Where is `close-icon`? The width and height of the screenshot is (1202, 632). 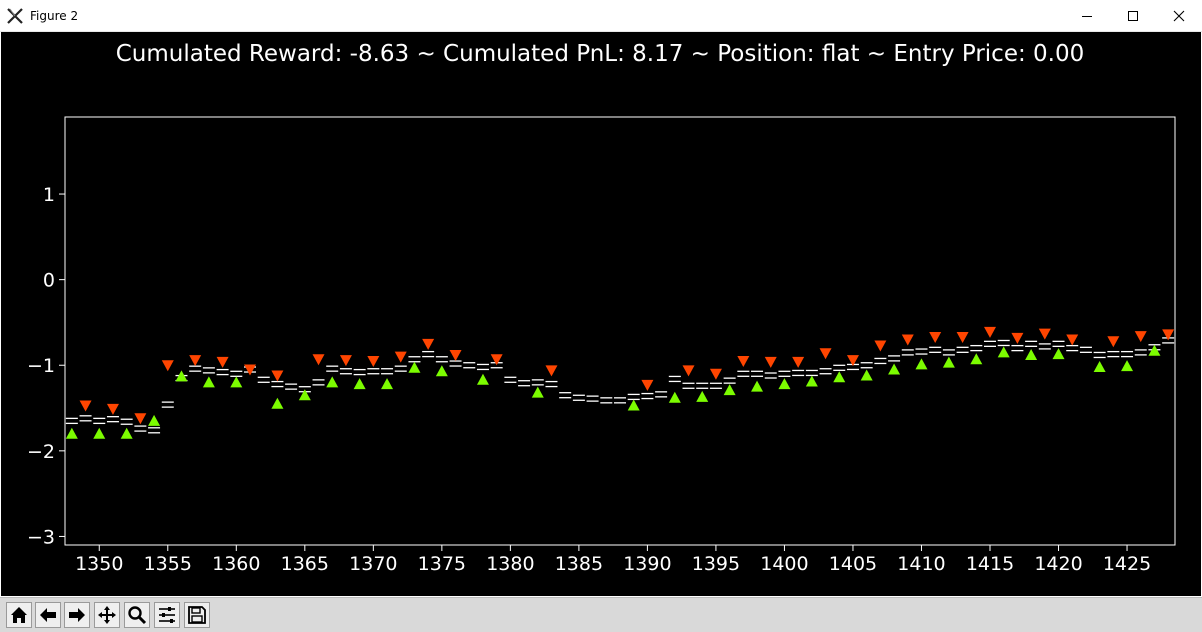 close-icon is located at coordinates (1179, 15).